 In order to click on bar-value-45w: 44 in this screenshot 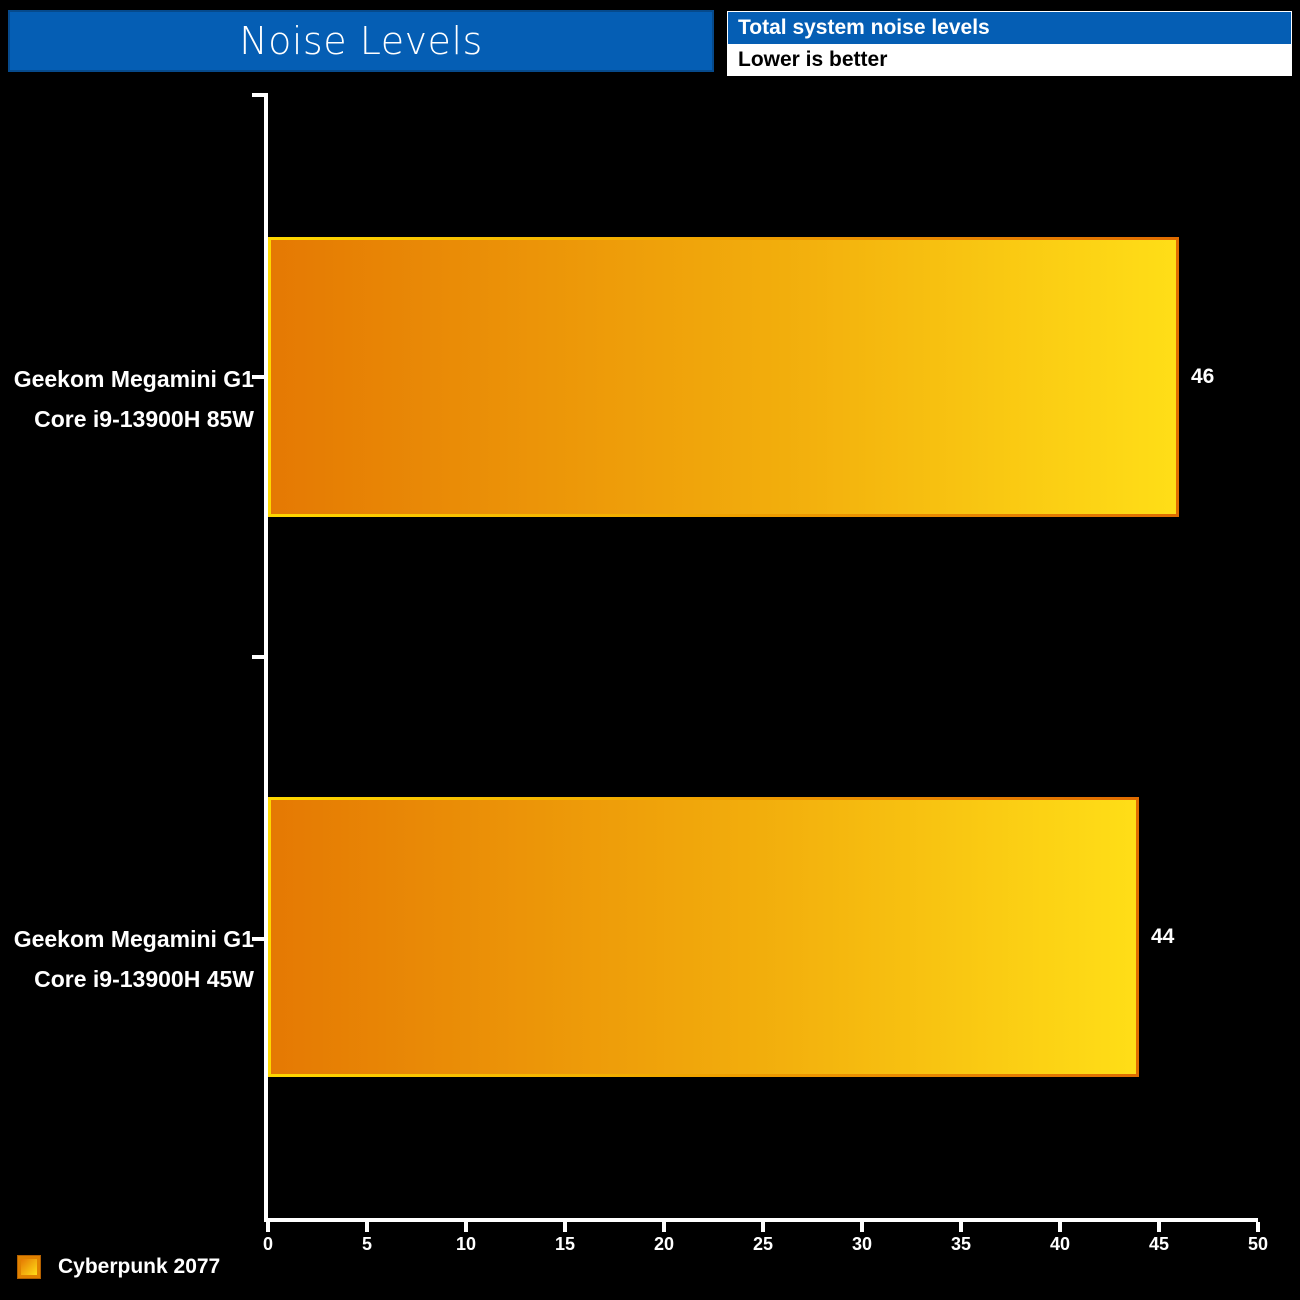, I will do `click(1163, 936)`.